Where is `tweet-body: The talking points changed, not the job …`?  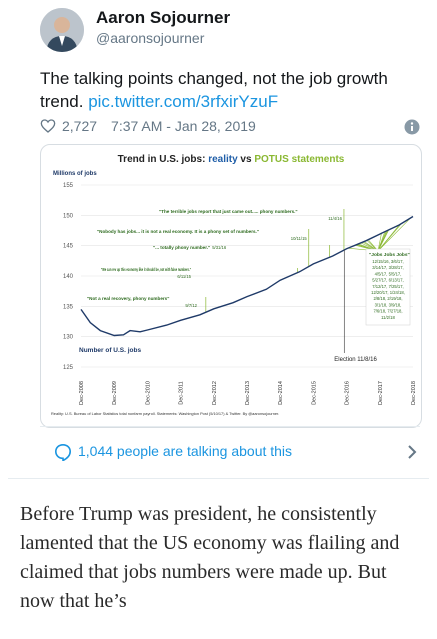
tweet-body: The talking points changed, not the job … is located at coordinates (214, 90).